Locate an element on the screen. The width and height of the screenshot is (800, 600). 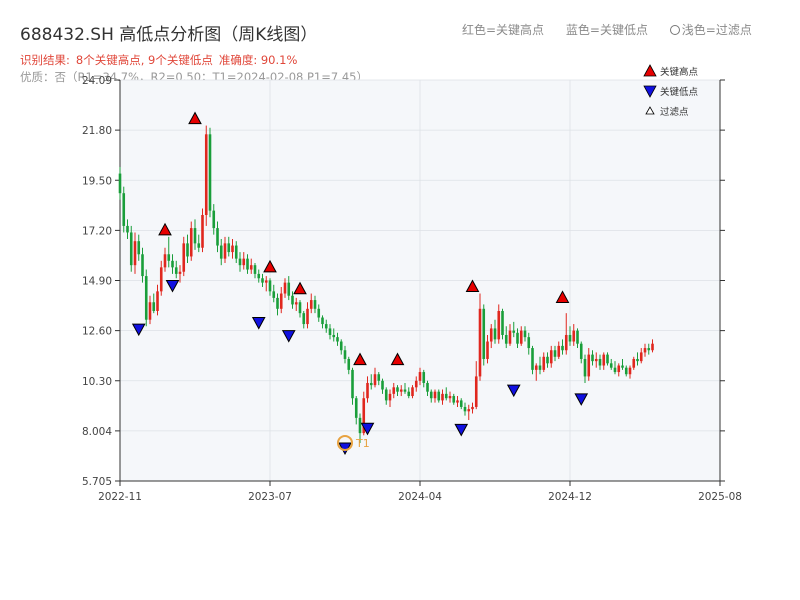
y-tick-label: 8.004 is located at coordinates (97, 432).